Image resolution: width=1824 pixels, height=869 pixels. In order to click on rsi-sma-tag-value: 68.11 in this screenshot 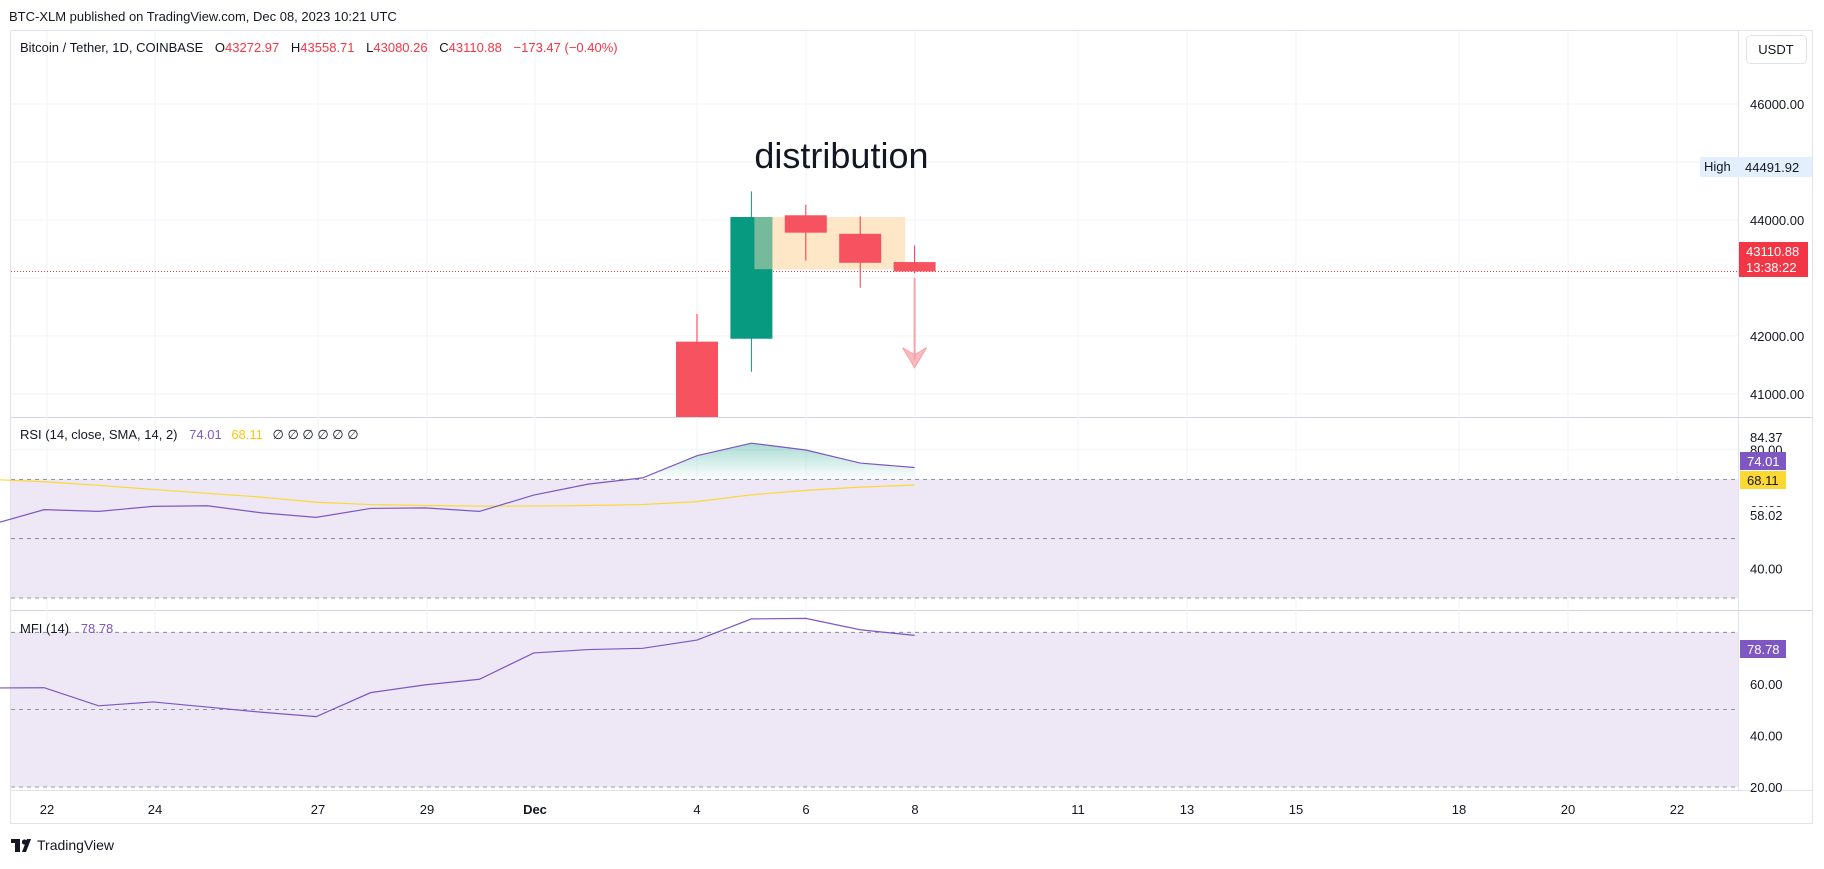, I will do `click(1763, 480)`.